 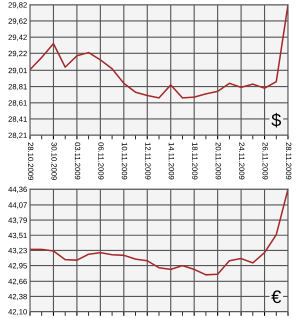 What do you see at coordinates (276, 297) in the screenshot?
I see `annotation: €` at bounding box center [276, 297].